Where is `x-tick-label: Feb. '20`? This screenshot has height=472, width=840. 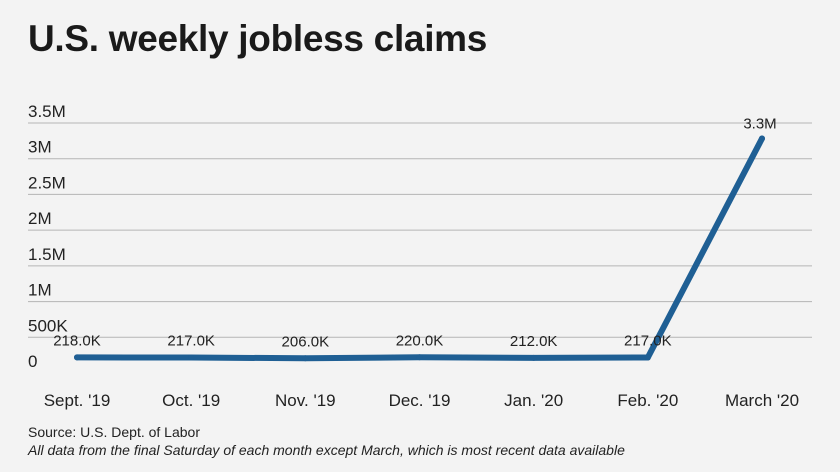 x-tick-label: Feb. '20 is located at coordinates (647, 400).